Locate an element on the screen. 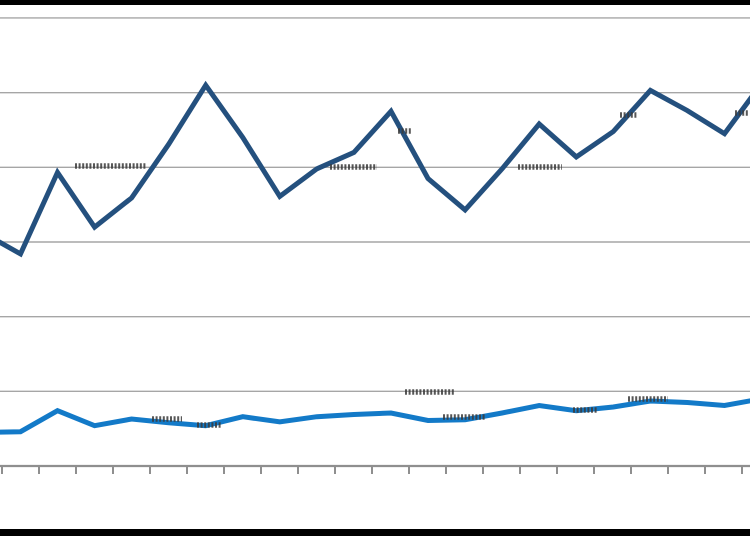  x-axis-group is located at coordinates (375, 469).